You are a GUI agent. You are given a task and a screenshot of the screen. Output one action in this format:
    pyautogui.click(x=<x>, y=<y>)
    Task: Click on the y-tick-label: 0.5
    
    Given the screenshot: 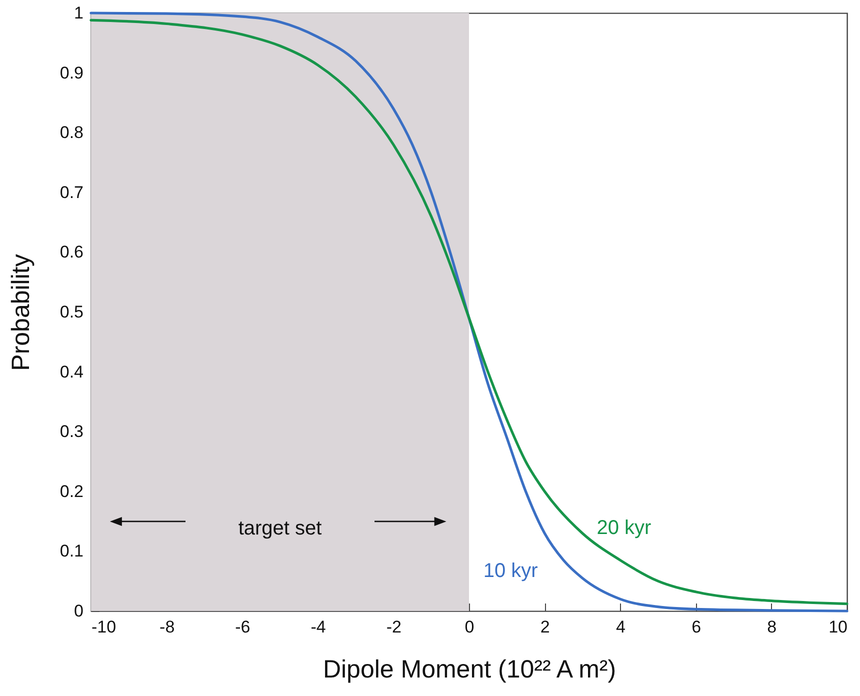 What is the action you would take?
    pyautogui.click(x=72, y=312)
    